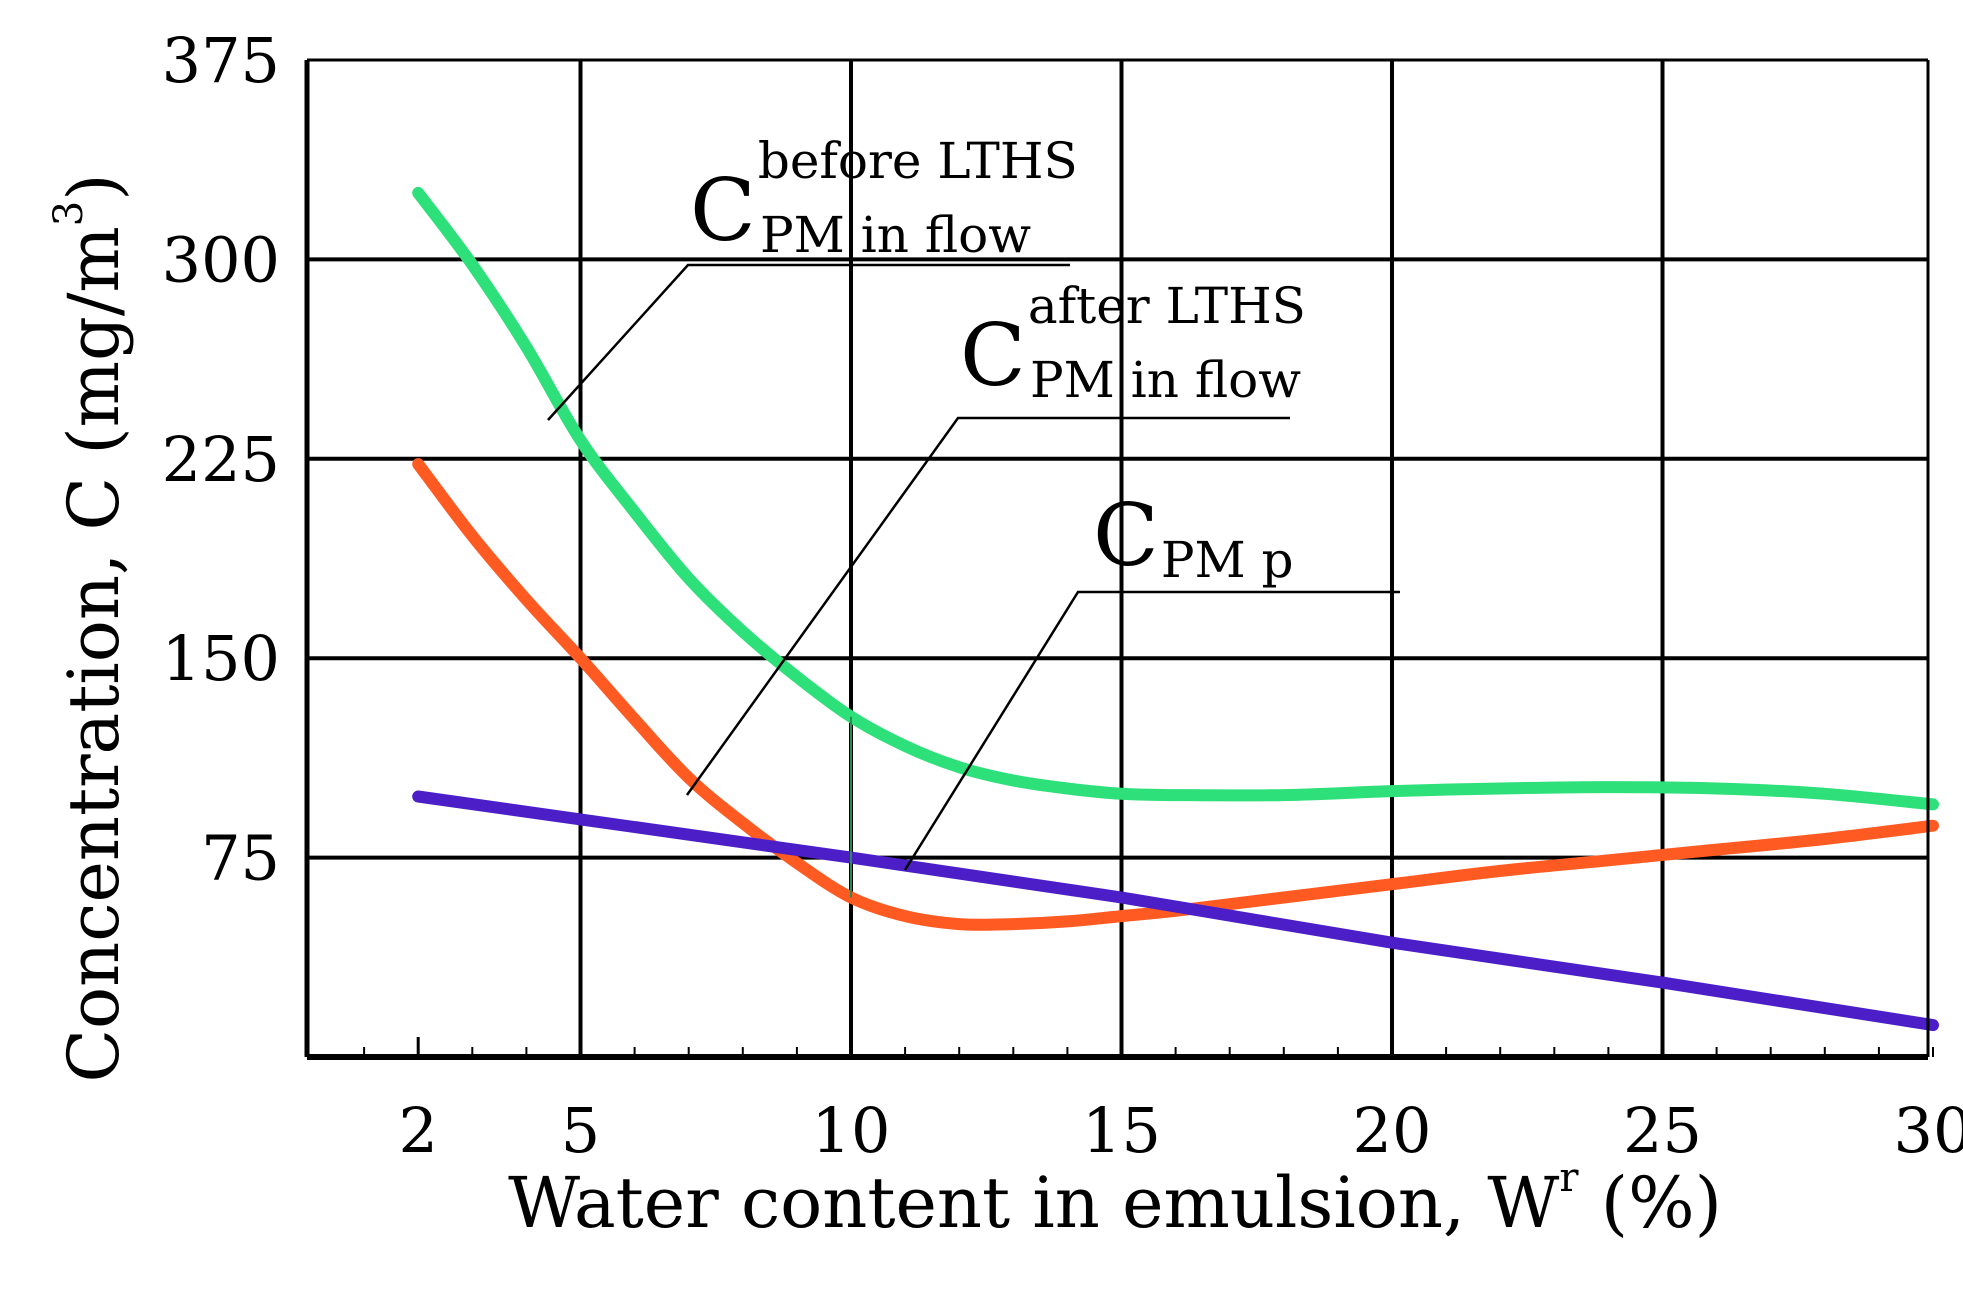  What do you see at coordinates (90, 627) in the screenshot?
I see `y-axis-title: Concentration, C (mg/m3)` at bounding box center [90, 627].